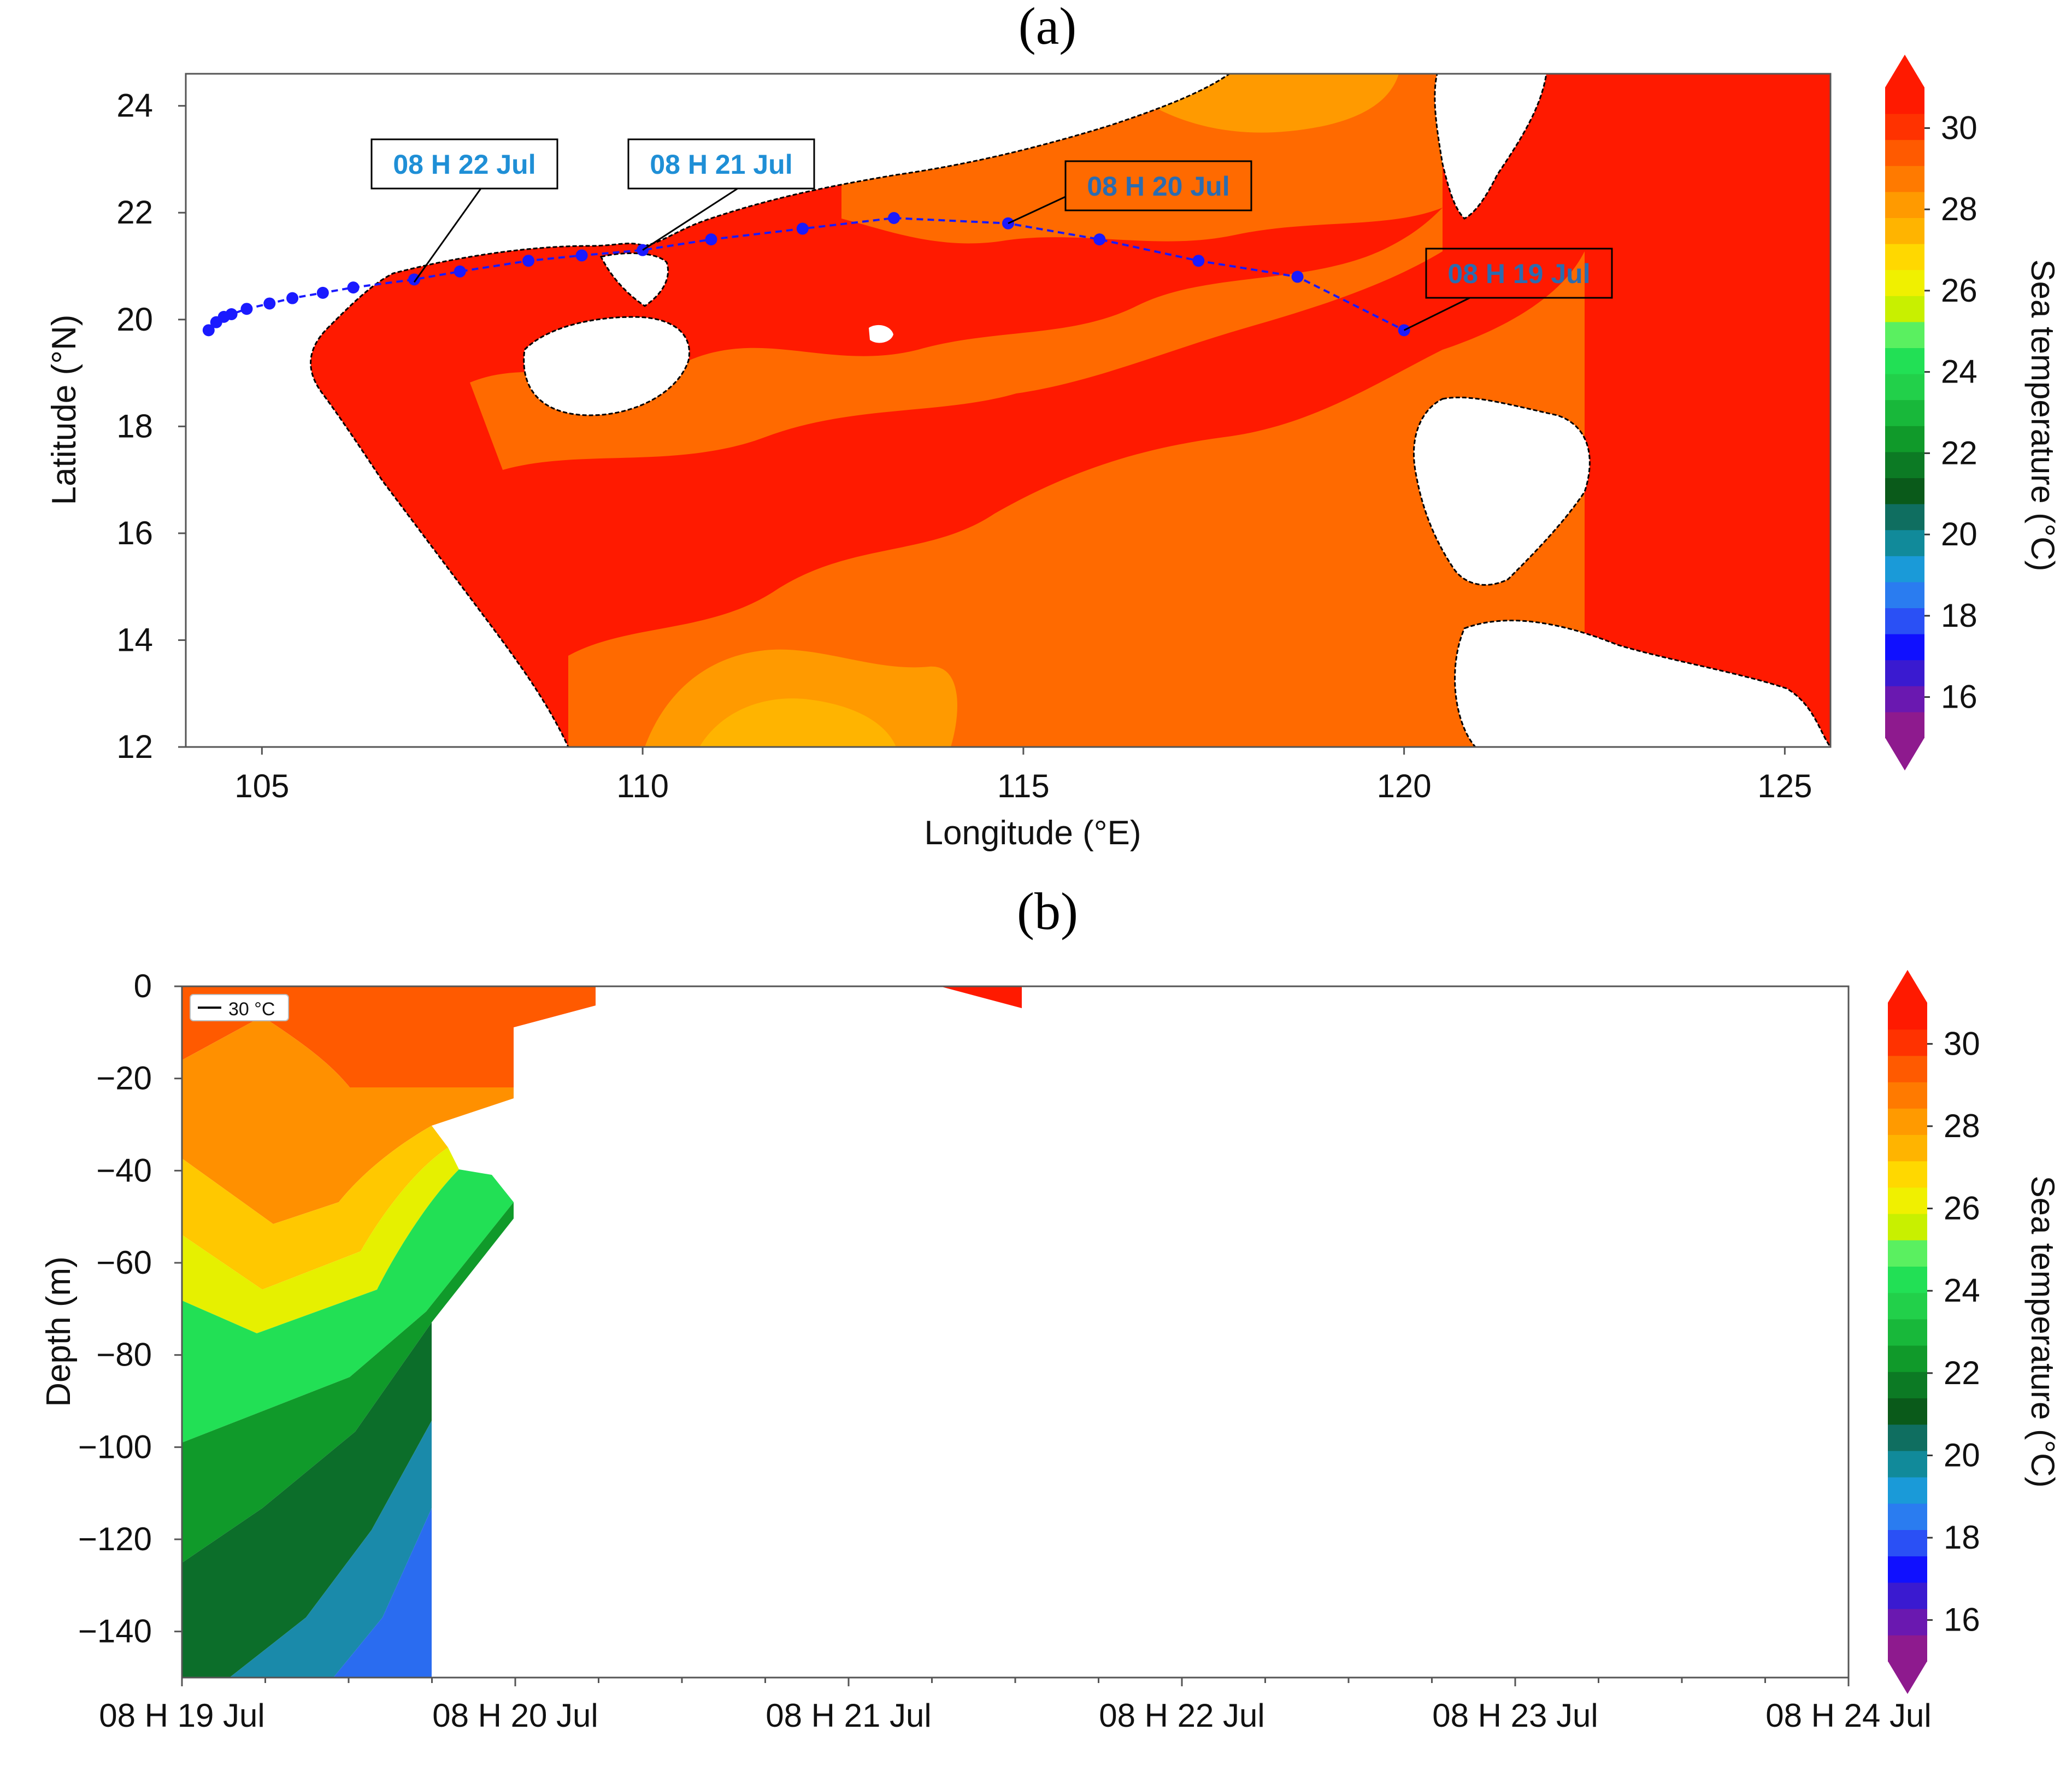 The height and width of the screenshot is (1771, 2072). I want to click on land-hainan, so click(606, 366).